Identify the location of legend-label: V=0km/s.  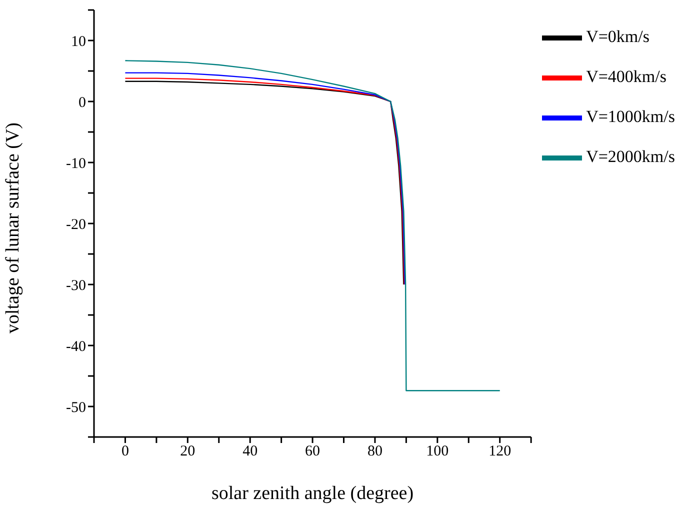
(618, 36).